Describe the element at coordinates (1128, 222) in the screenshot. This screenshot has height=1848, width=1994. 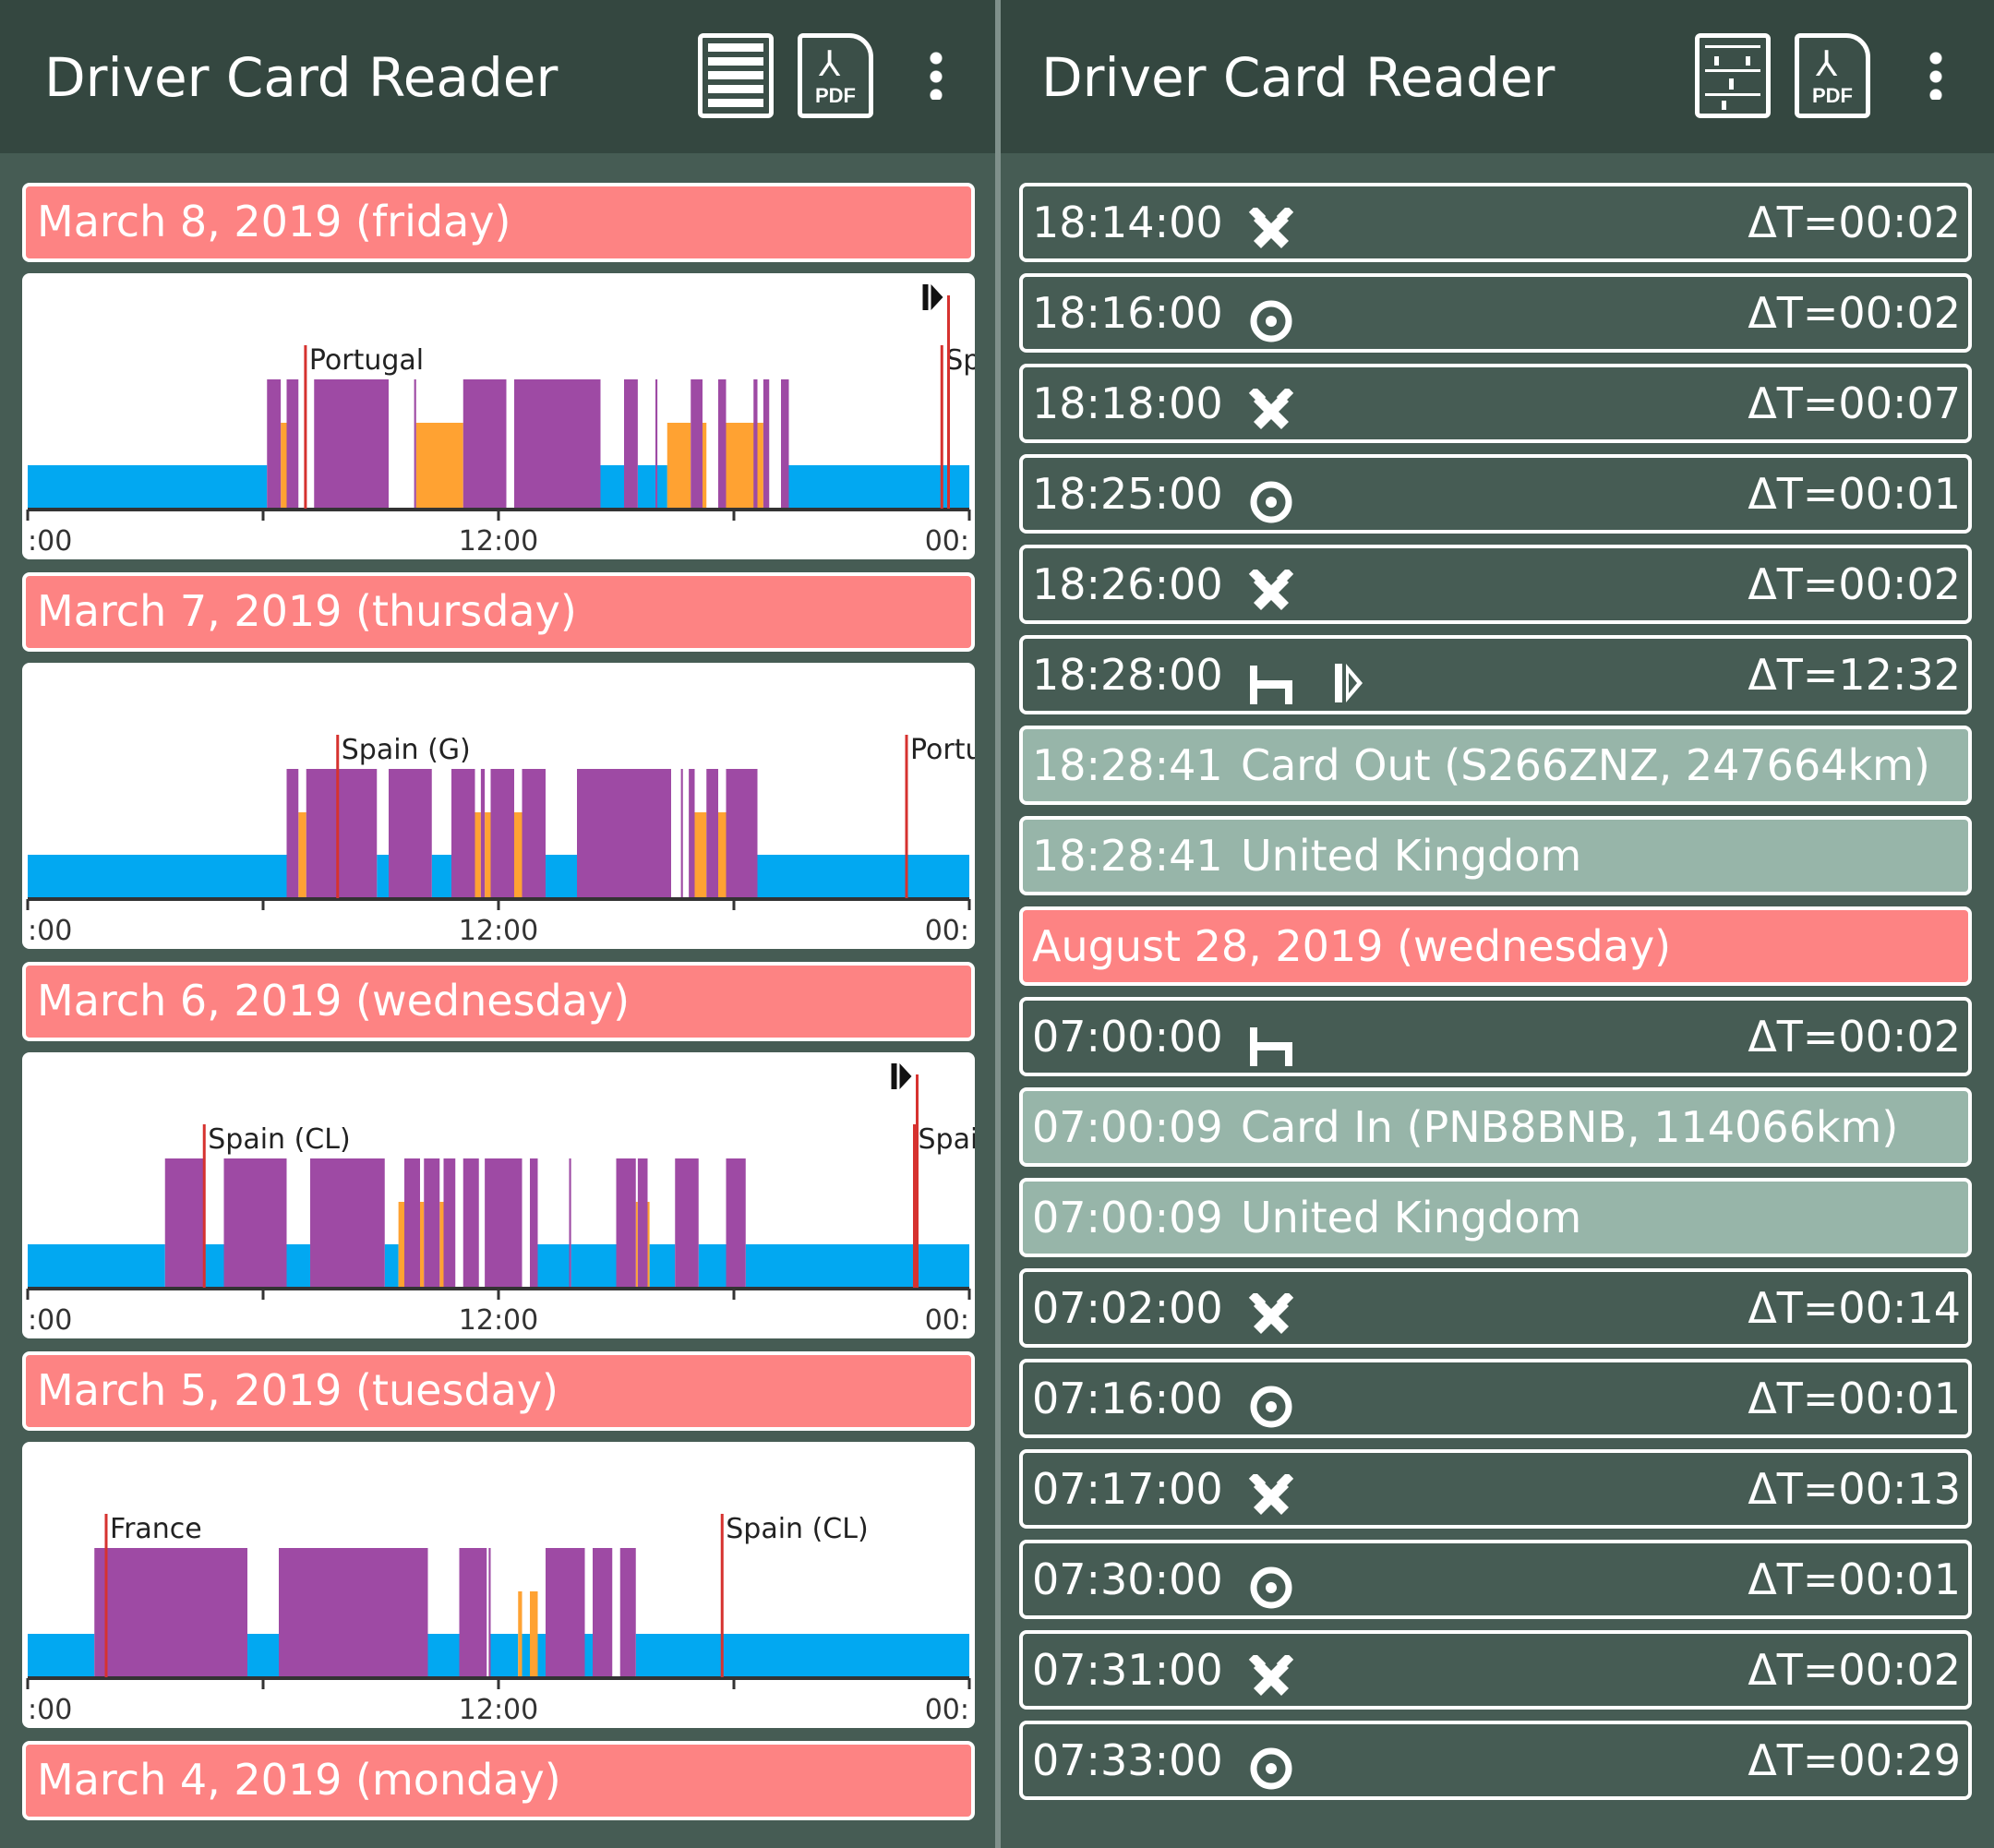
I see `row-time: 18:14:00` at that location.